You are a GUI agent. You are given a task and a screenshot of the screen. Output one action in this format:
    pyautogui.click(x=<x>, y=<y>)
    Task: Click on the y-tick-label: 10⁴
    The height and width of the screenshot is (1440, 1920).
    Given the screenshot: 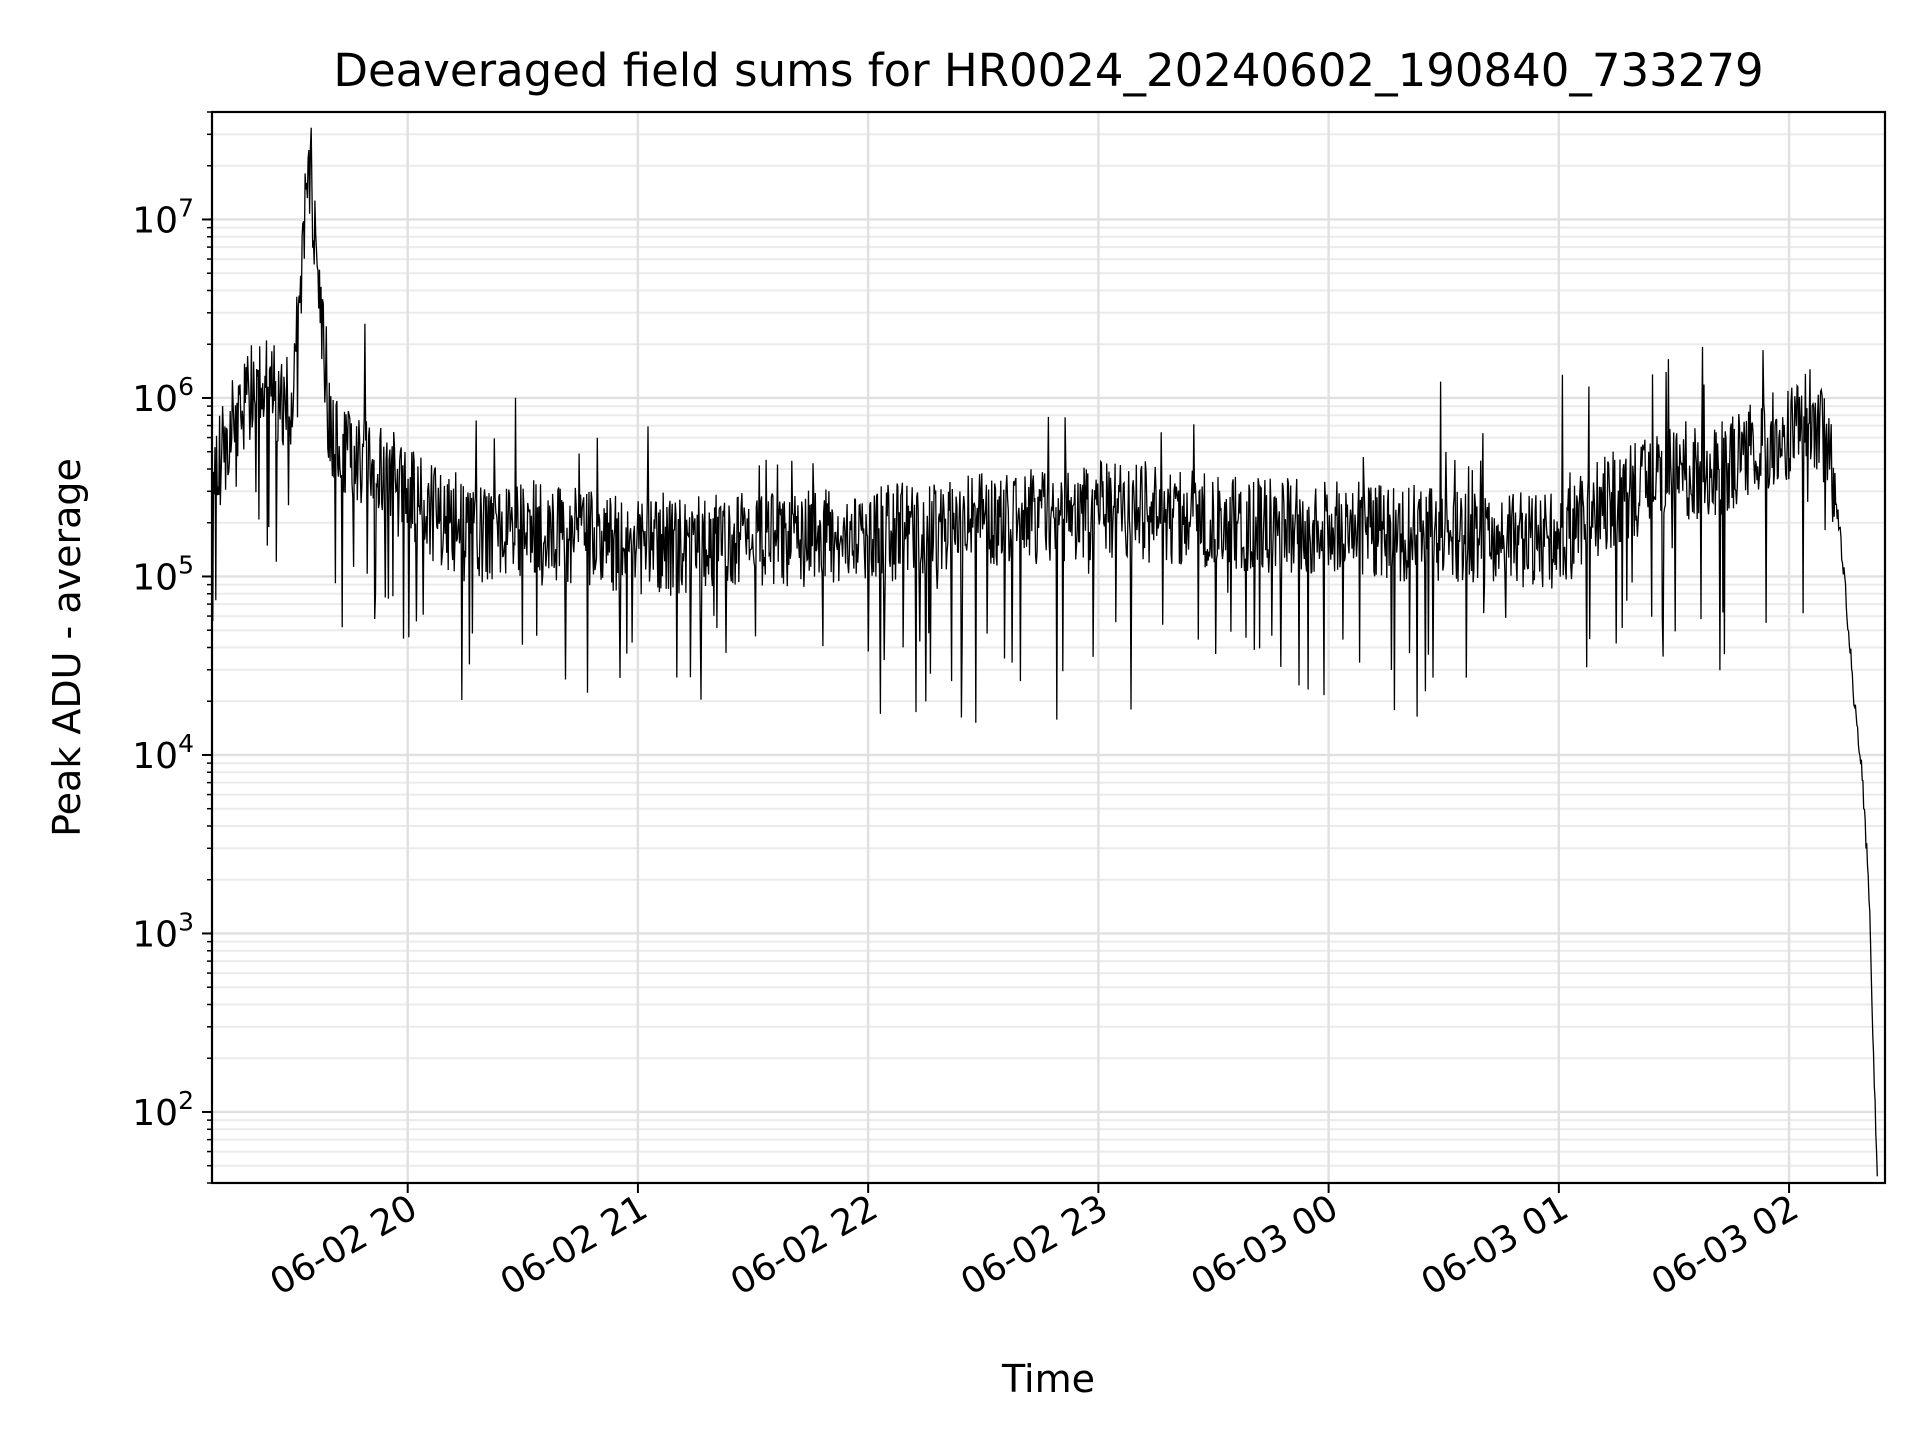 What is the action you would take?
    pyautogui.click(x=163, y=753)
    